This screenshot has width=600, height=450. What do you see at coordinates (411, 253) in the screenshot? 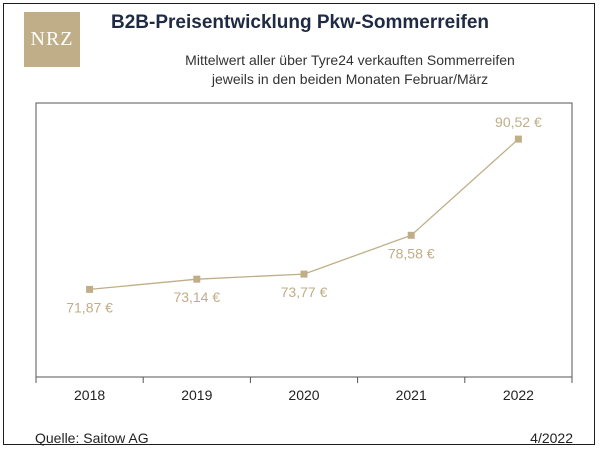
I see `data-label: 78,58 €` at bounding box center [411, 253].